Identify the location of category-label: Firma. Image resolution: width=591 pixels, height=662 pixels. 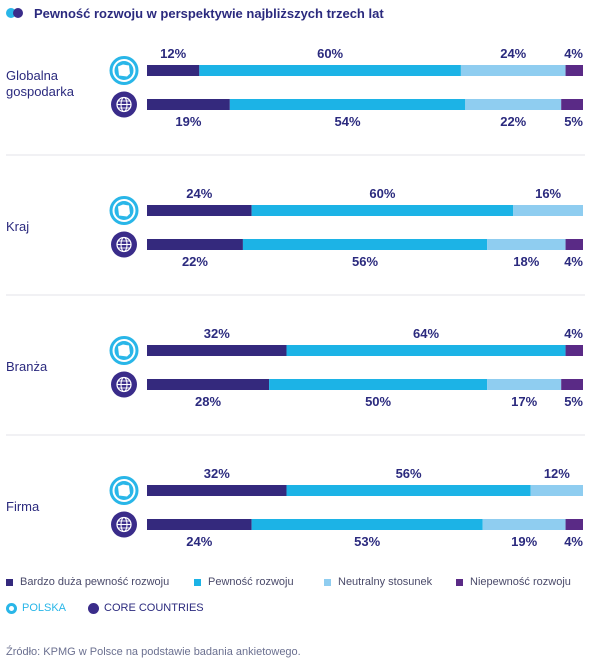
(23, 506).